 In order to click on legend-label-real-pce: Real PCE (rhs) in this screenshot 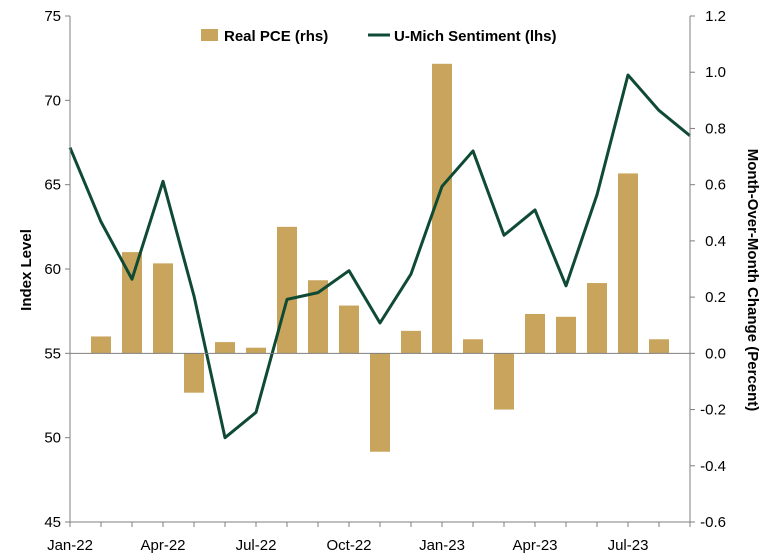, I will do `click(276, 36)`.